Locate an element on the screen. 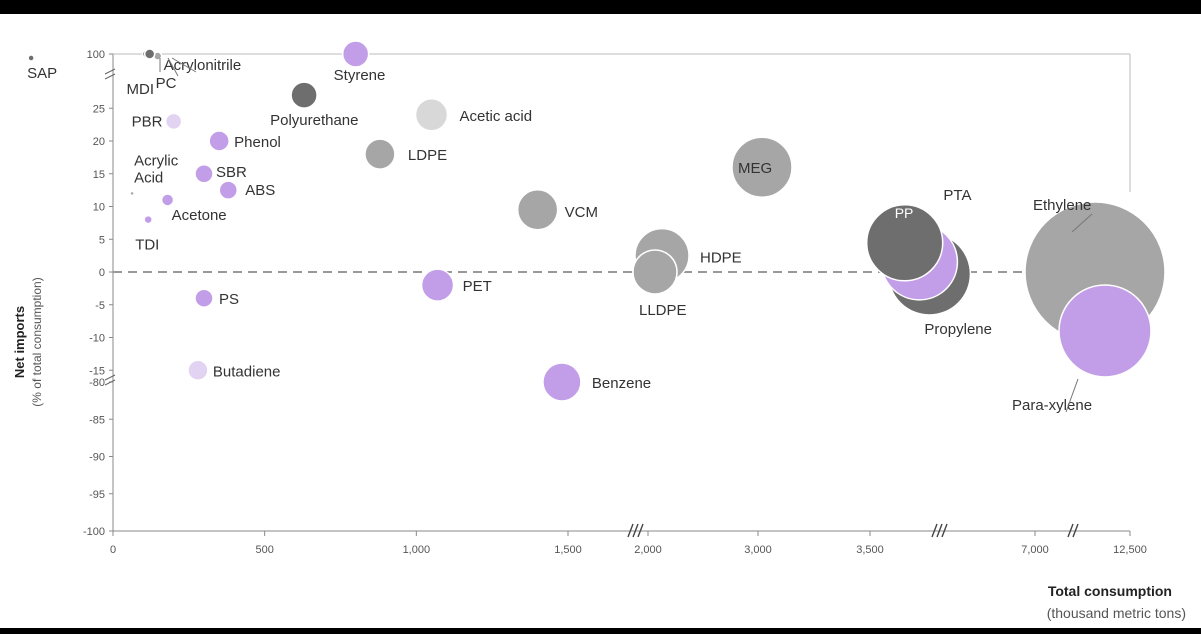 The width and height of the screenshot is (1201, 634). bubble-tdi is located at coordinates (148, 219).